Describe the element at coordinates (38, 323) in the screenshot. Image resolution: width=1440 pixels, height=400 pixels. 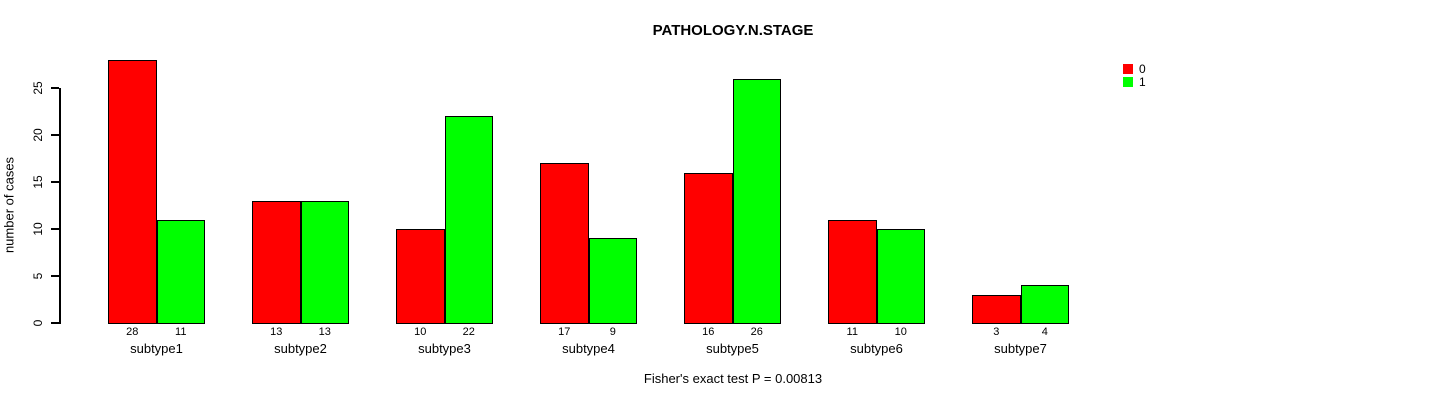
I see `y-axis-tick-label: 0` at that location.